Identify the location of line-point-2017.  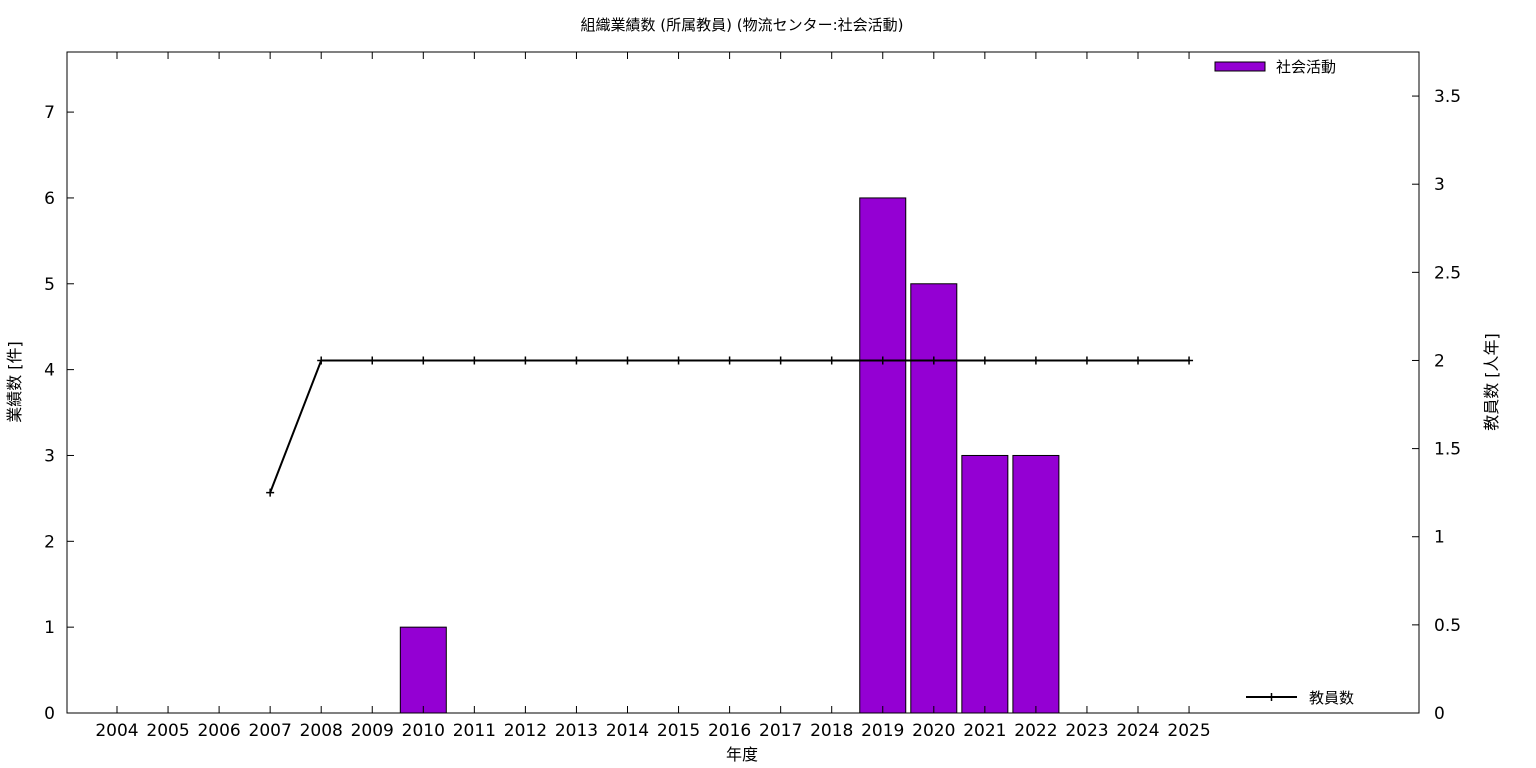
(780, 360).